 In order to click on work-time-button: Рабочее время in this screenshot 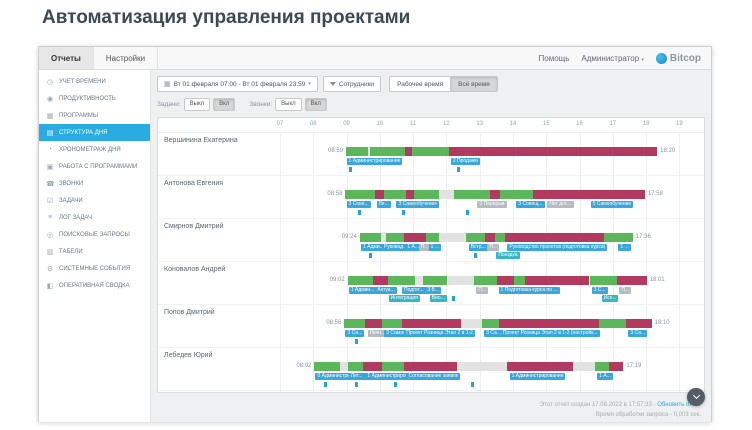, I will do `click(420, 84)`.